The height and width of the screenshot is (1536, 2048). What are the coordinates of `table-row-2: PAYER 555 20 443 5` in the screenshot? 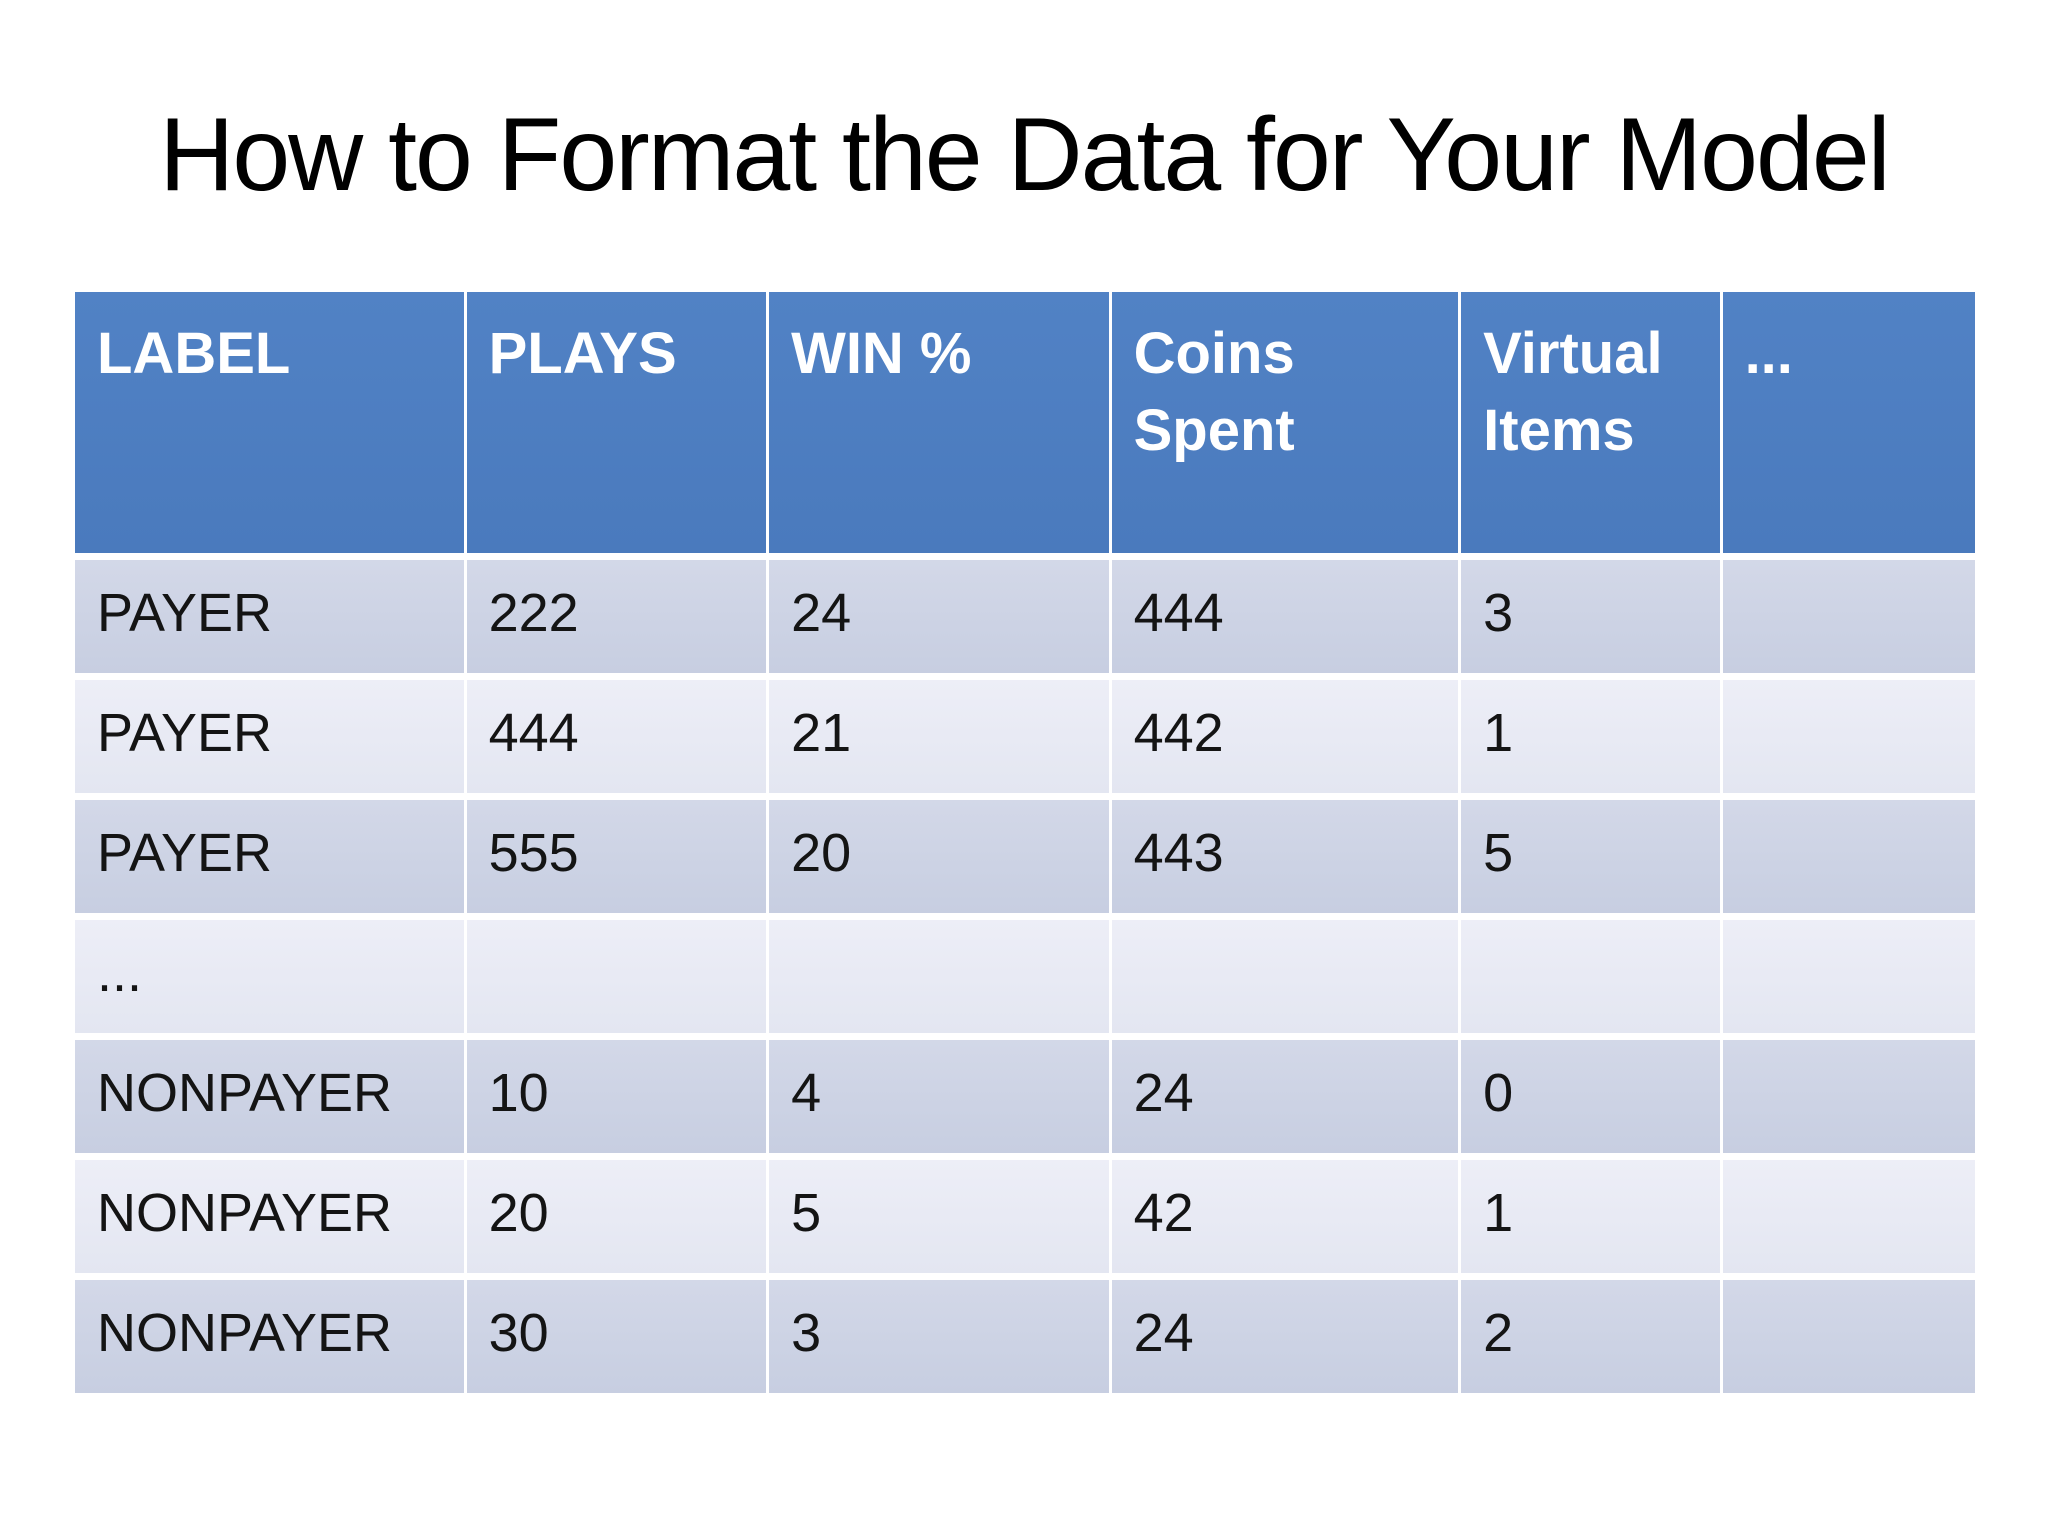 It's located at (1025, 856).